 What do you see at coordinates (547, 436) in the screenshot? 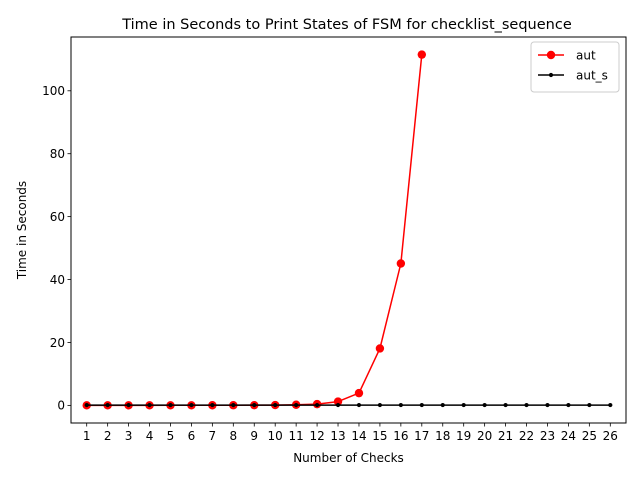
I see `x-tick-label: 23` at bounding box center [547, 436].